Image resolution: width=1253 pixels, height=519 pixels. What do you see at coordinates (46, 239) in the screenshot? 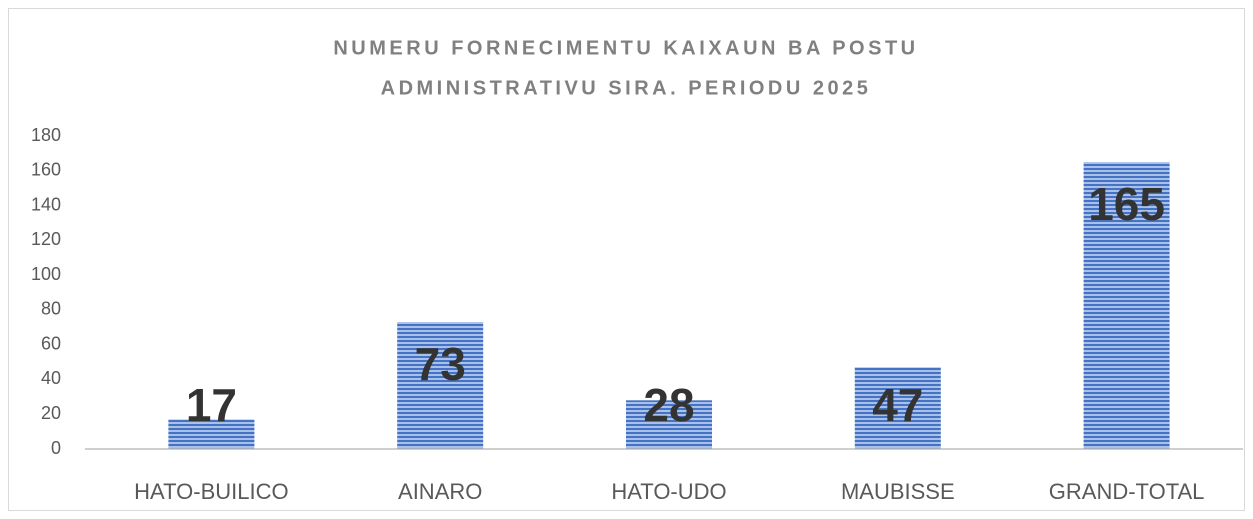
I see `y-tick-label: 120` at bounding box center [46, 239].